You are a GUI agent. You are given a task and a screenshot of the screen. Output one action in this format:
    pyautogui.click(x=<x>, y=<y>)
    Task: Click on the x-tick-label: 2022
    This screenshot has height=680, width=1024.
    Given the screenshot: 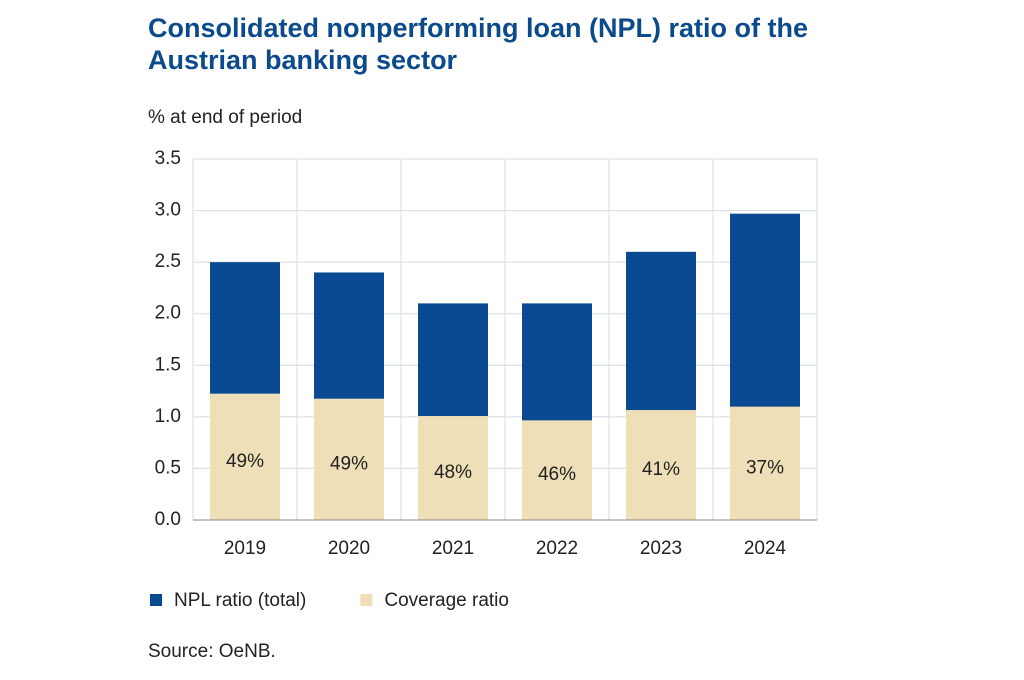 What is the action you would take?
    pyautogui.click(x=557, y=548)
    